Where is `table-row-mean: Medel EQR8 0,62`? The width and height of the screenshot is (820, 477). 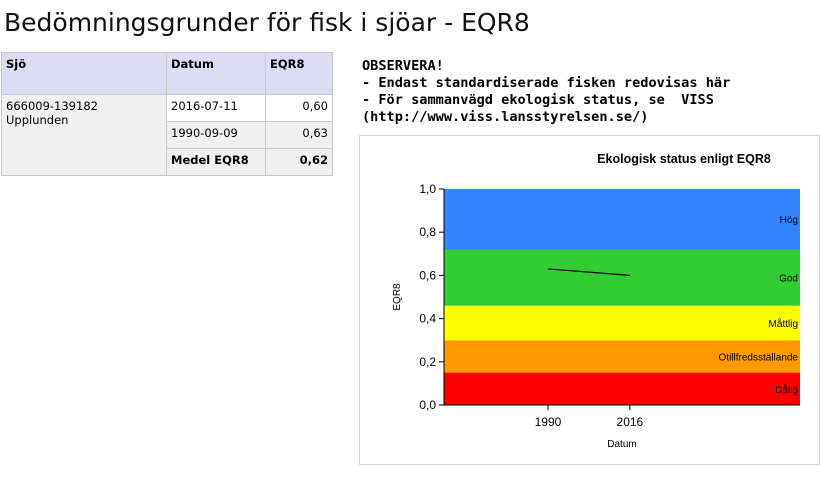
table-row-mean: Medel EQR8 0,62 is located at coordinates (167, 162).